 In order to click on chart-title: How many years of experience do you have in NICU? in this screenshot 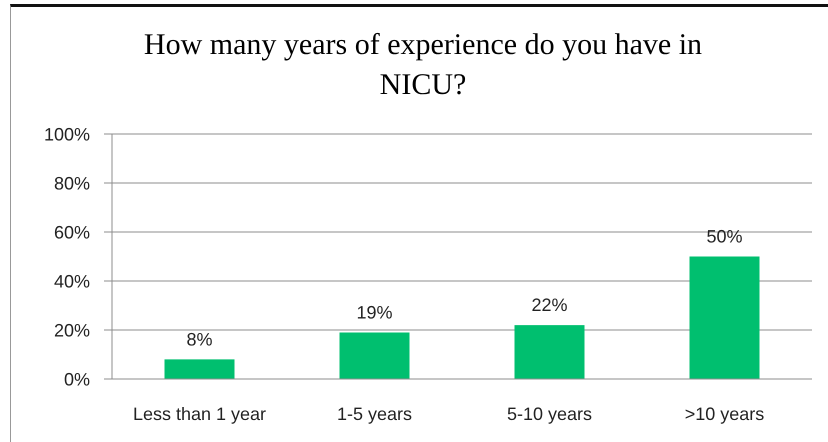, I will do `click(423, 65)`.